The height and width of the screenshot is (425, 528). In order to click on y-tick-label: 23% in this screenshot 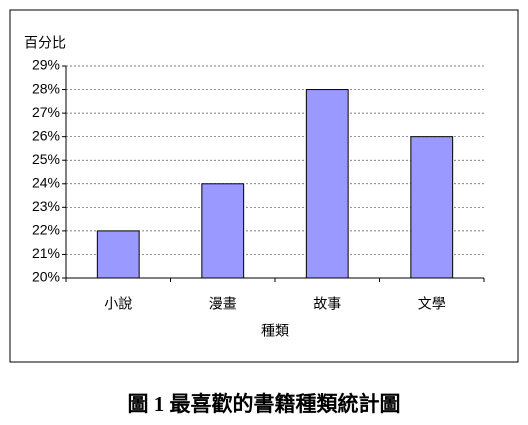, I will do `click(46, 206)`.